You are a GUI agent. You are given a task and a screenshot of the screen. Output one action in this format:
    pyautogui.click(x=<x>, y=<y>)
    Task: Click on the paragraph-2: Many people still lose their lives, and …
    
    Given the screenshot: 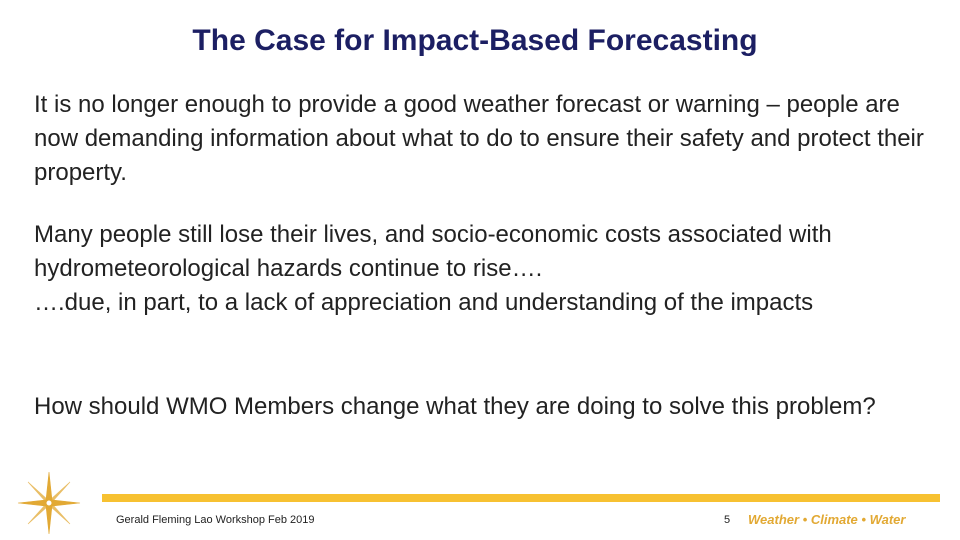 What is the action you would take?
    pyautogui.click(x=433, y=268)
    